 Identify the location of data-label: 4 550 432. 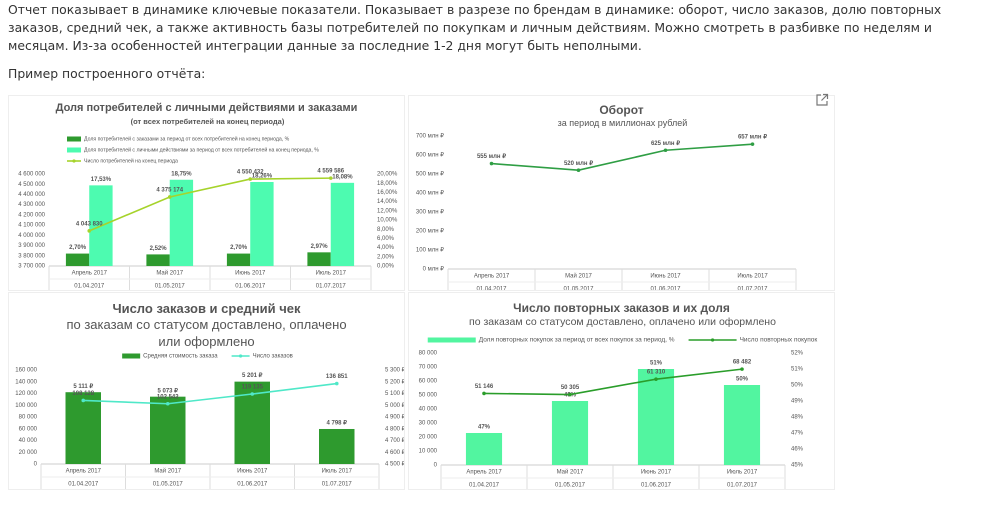
(250, 173).